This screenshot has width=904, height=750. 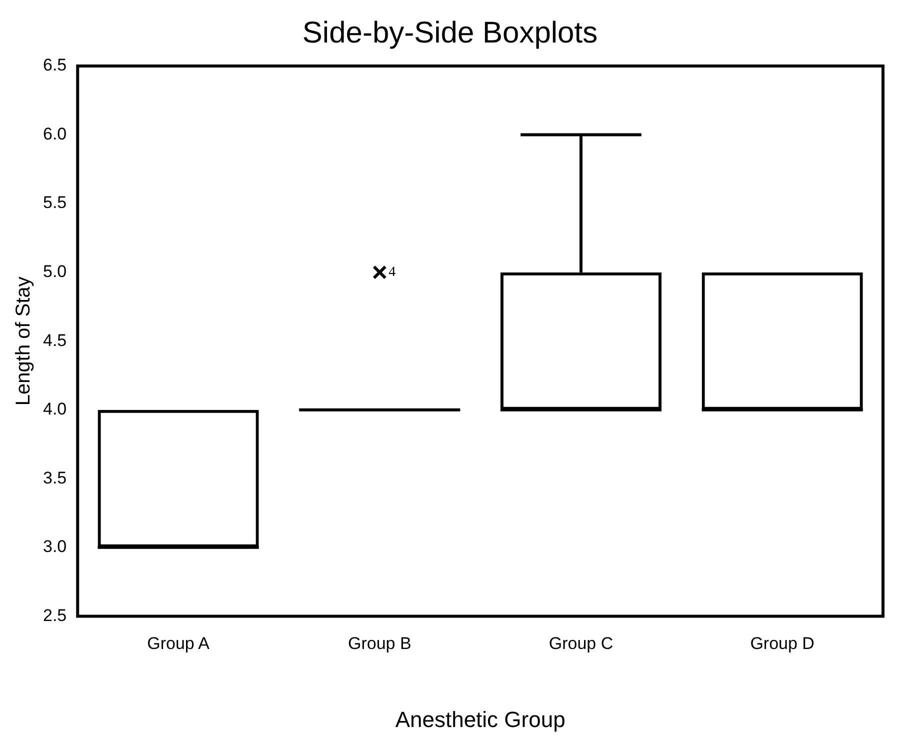 What do you see at coordinates (23, 341) in the screenshot?
I see `y-axis-title: Length of Stay` at bounding box center [23, 341].